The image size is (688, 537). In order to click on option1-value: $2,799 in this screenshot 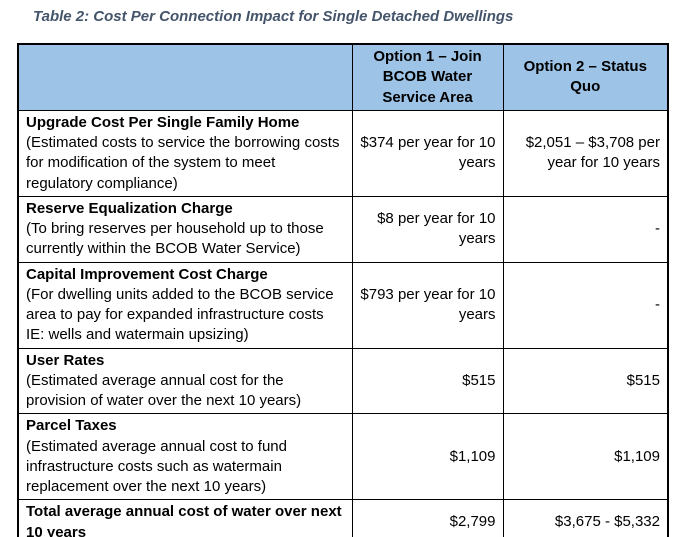, I will do `click(427, 518)`.